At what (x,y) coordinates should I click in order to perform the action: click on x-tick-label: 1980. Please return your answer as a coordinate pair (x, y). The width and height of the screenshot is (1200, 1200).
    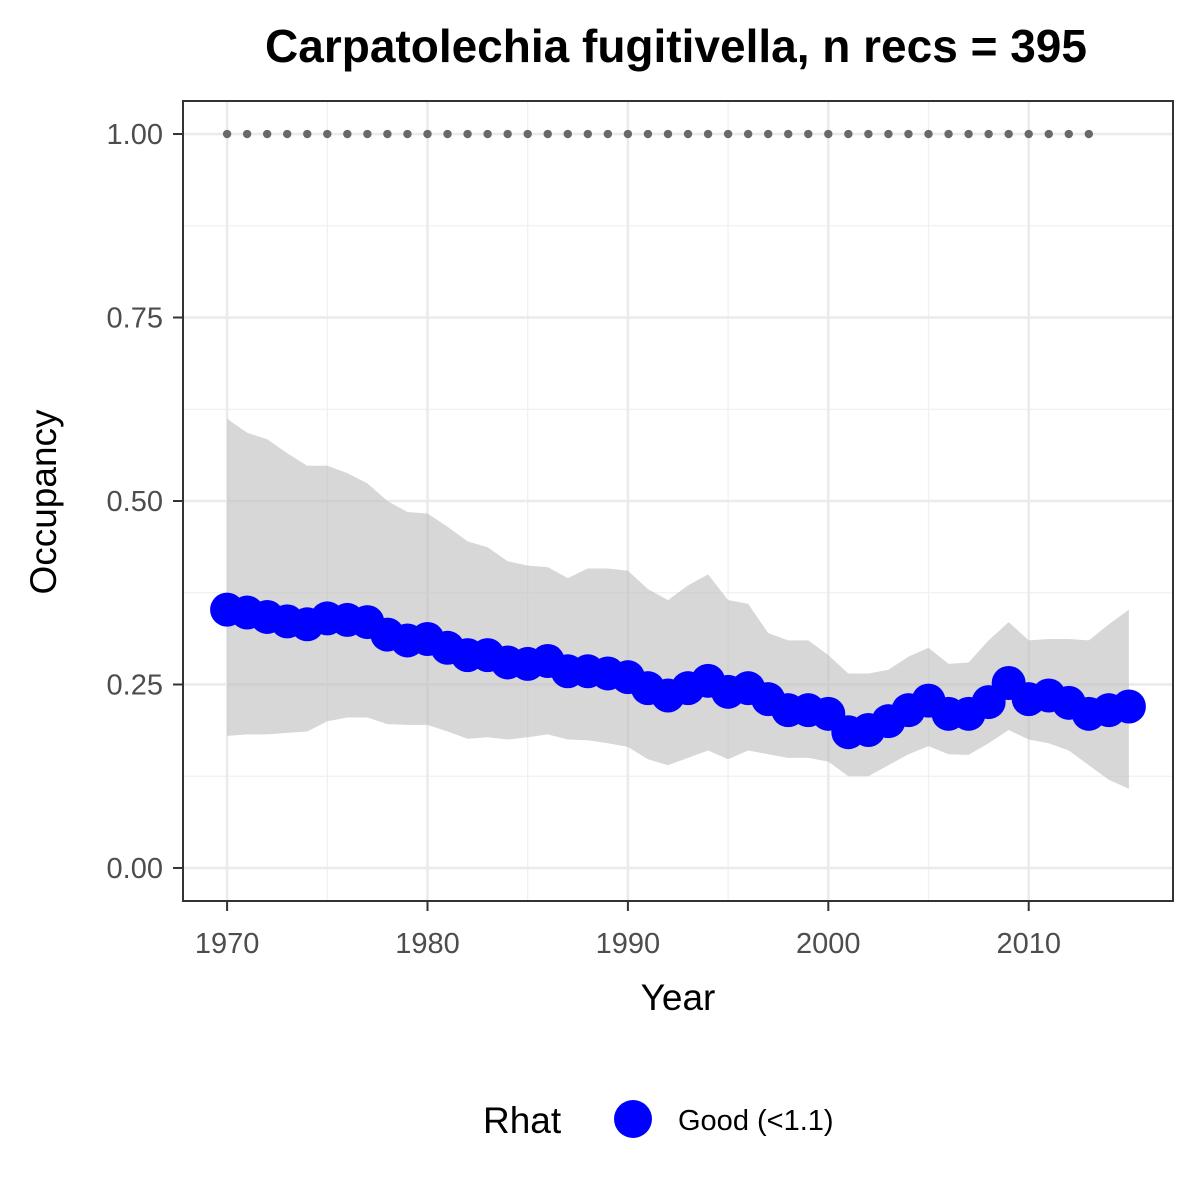
    Looking at the image, I should click on (427, 944).